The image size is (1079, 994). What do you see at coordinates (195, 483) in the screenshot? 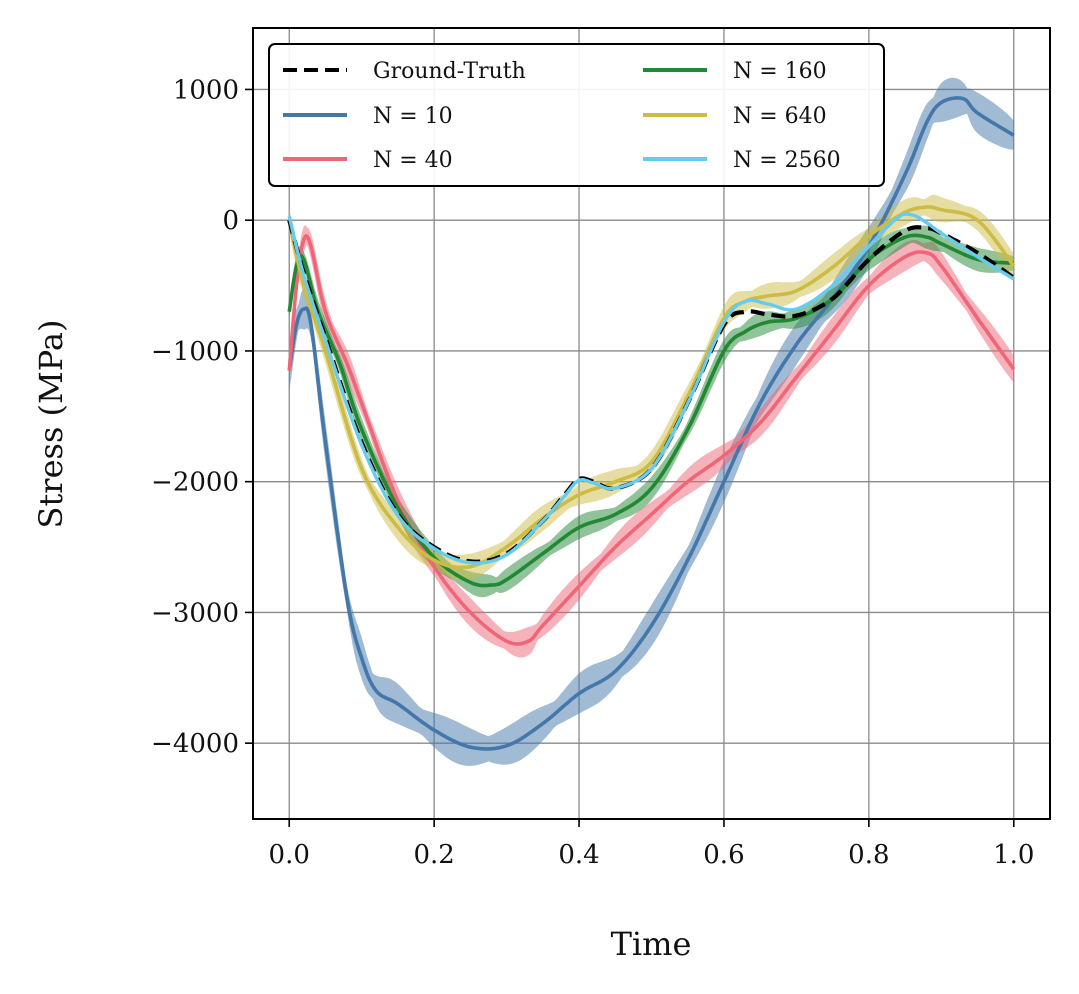
I see `y-tick-label: −2000` at bounding box center [195, 483].